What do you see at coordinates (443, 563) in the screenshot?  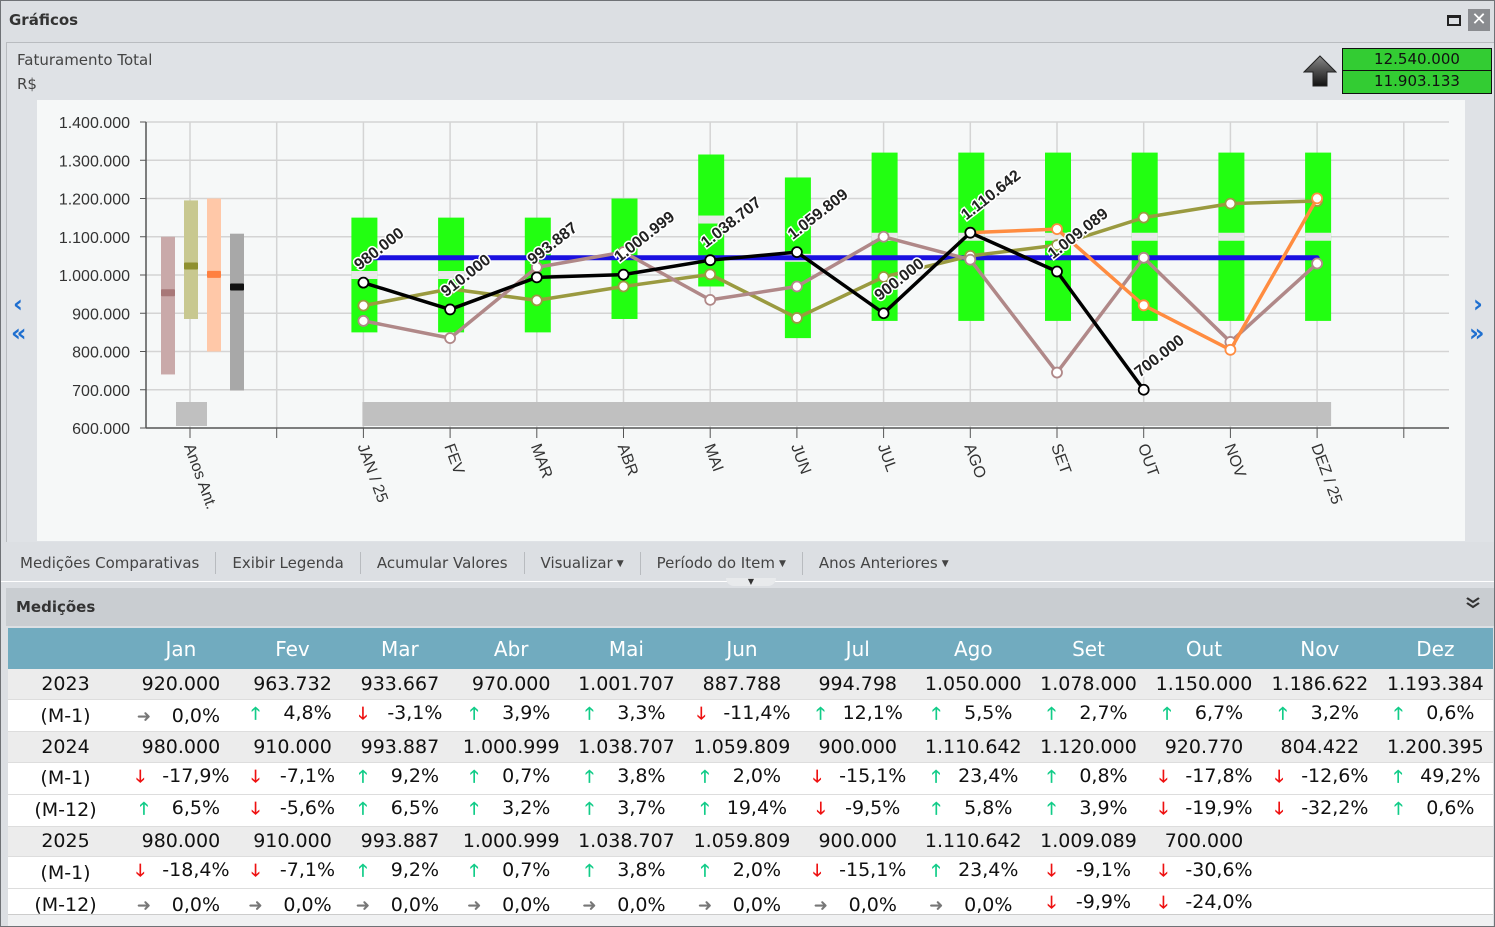 I see `toolbar-acumular-valores: Acumular Valores` at bounding box center [443, 563].